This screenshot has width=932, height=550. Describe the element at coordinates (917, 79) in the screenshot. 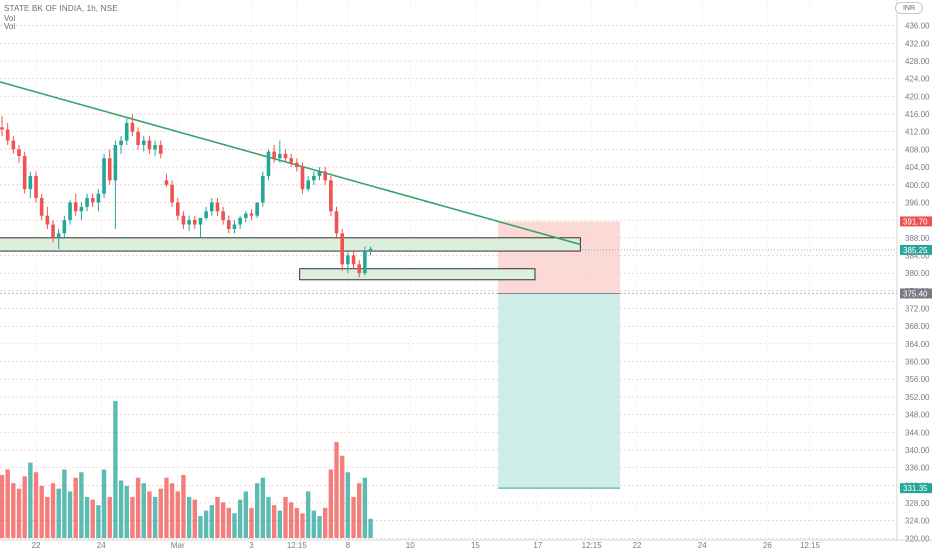

I see `y-tick-label: 424.00` at that location.